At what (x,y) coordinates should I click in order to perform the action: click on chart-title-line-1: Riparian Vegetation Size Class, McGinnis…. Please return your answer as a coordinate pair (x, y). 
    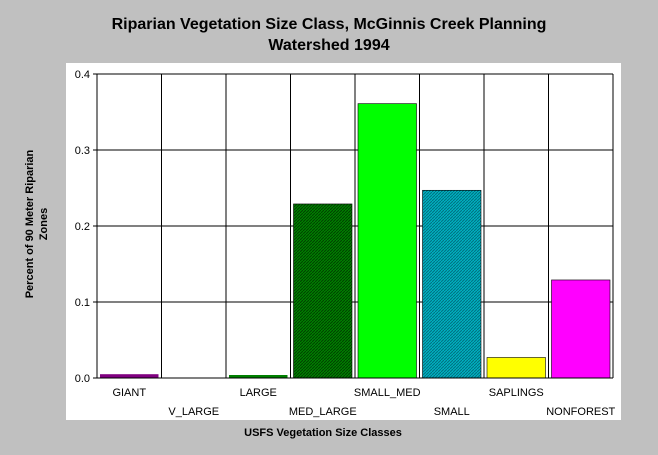
    Looking at the image, I should click on (329, 24).